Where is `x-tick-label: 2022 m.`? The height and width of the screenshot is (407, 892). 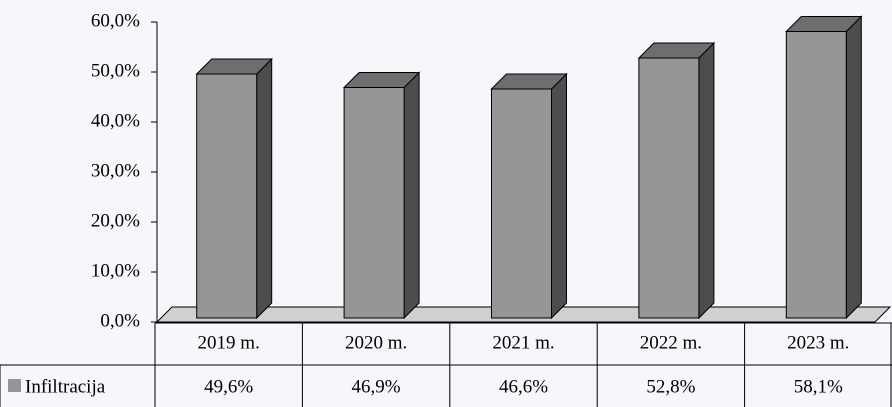
x-tick-label: 2022 m. is located at coordinates (671, 342).